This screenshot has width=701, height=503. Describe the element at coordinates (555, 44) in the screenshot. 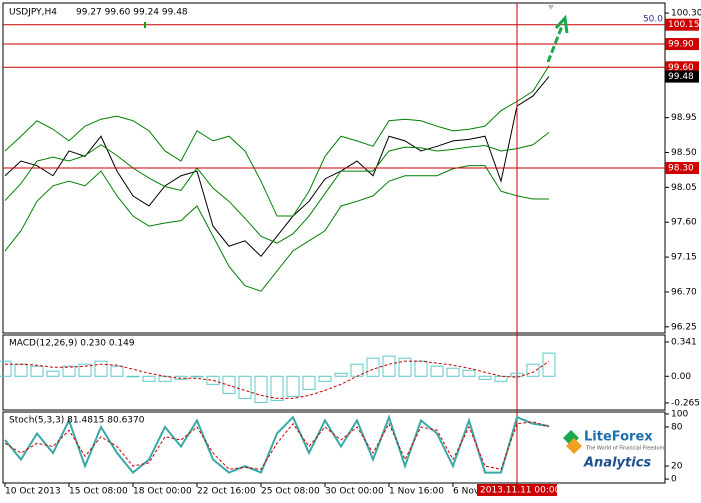

I see `arrow-shaft` at that location.